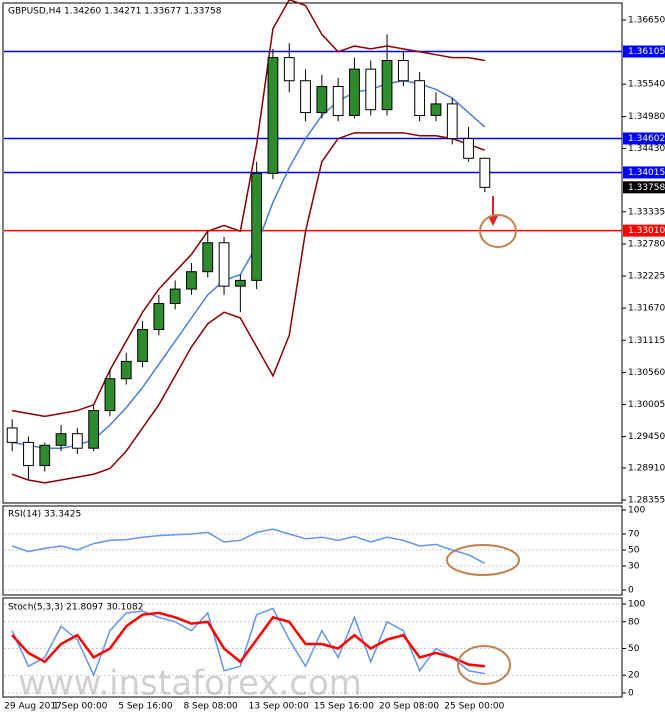  I want to click on y-tick-label: 1.35540, so click(646, 85).